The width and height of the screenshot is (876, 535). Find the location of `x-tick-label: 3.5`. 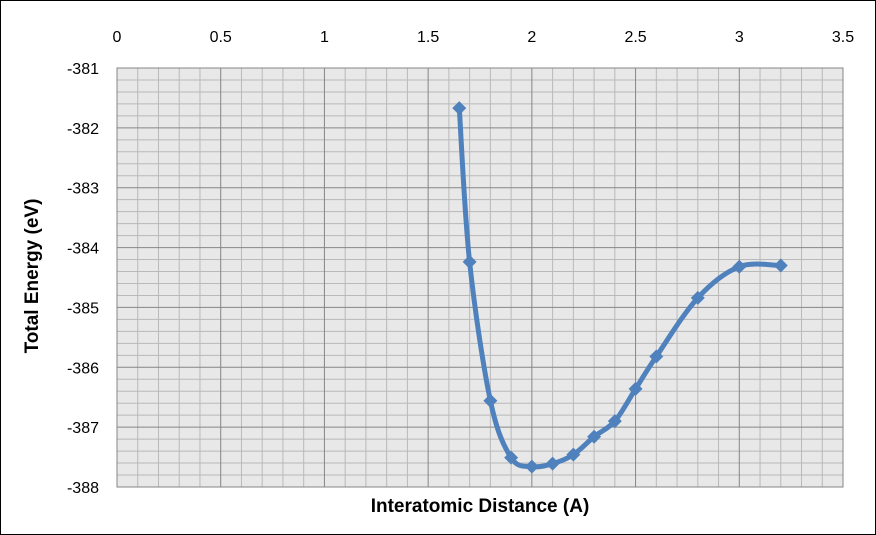

x-tick-label: 3.5 is located at coordinates (843, 37).